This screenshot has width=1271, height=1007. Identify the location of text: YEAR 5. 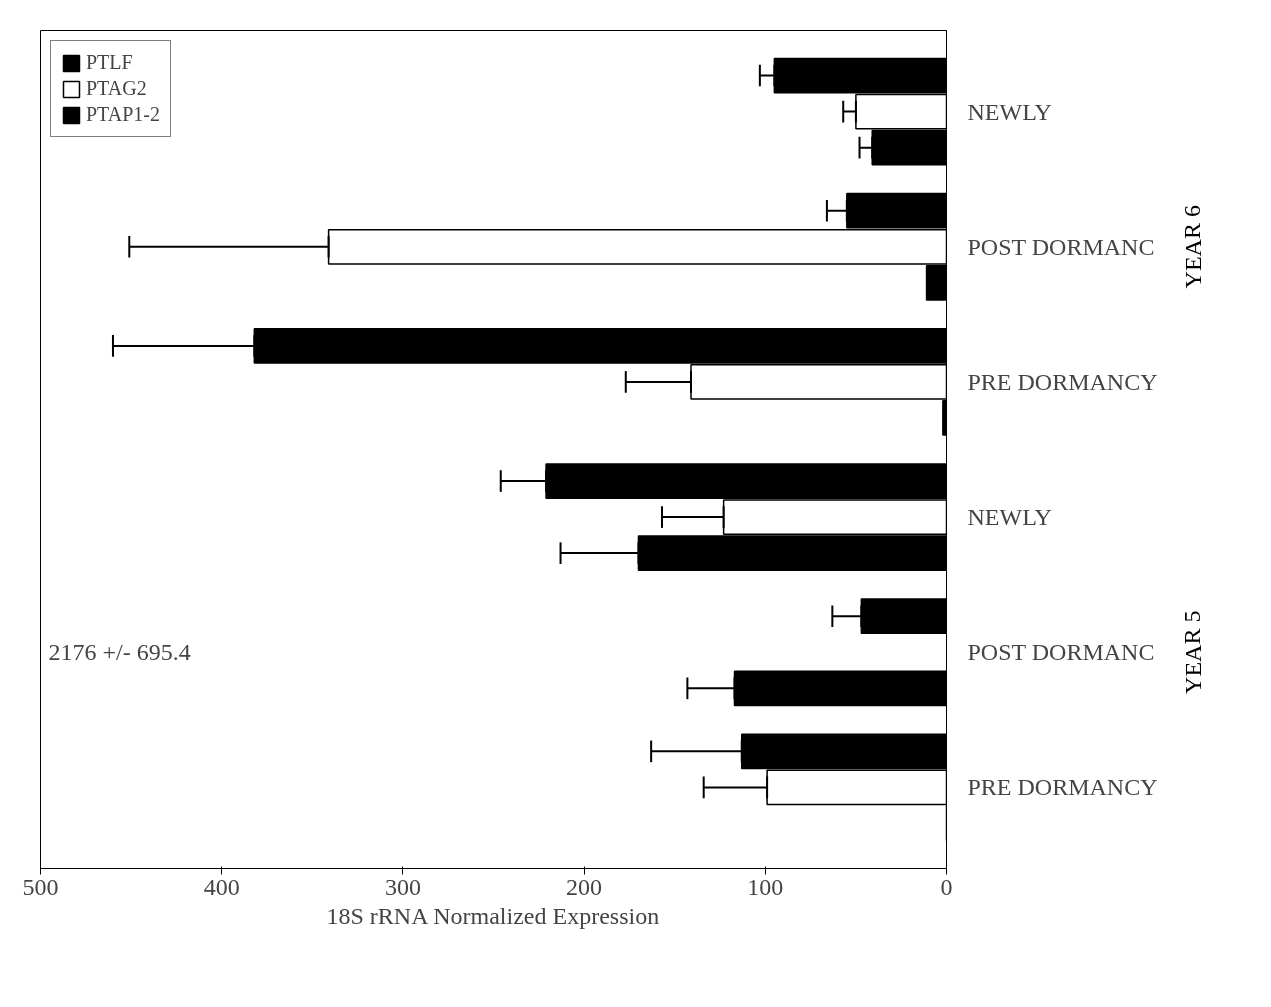
(1192, 652).